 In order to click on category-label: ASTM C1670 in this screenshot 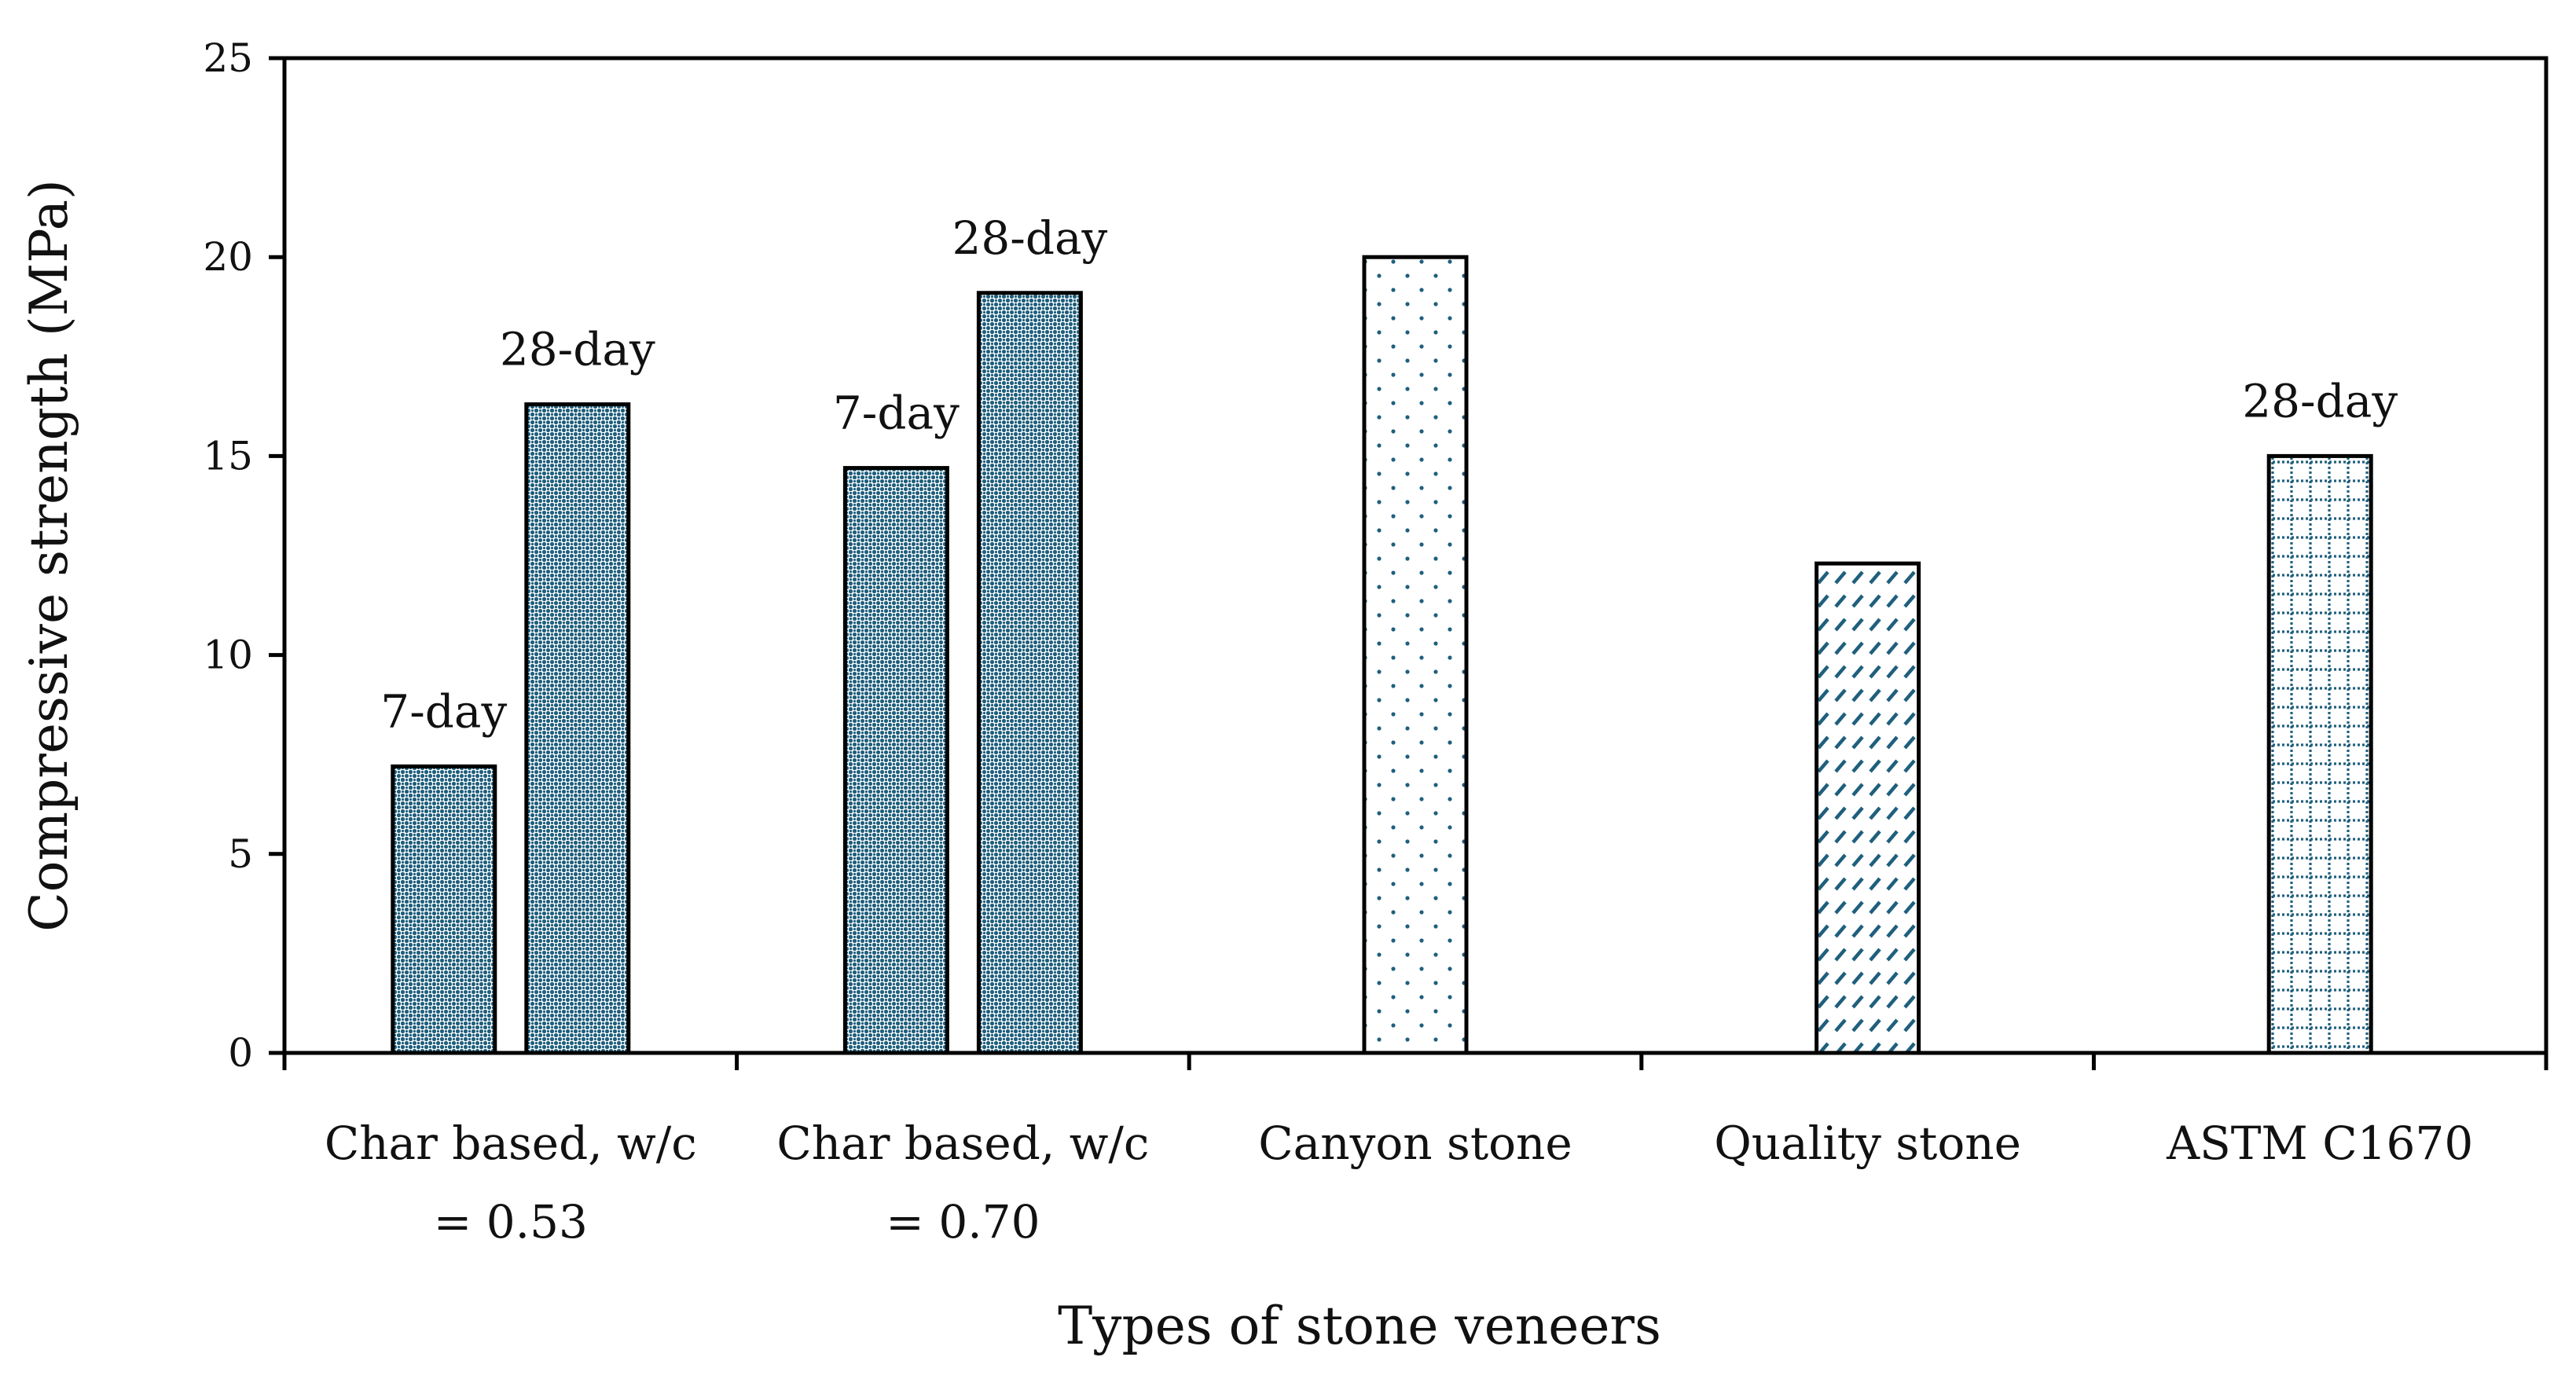, I will do `click(2319, 1143)`.